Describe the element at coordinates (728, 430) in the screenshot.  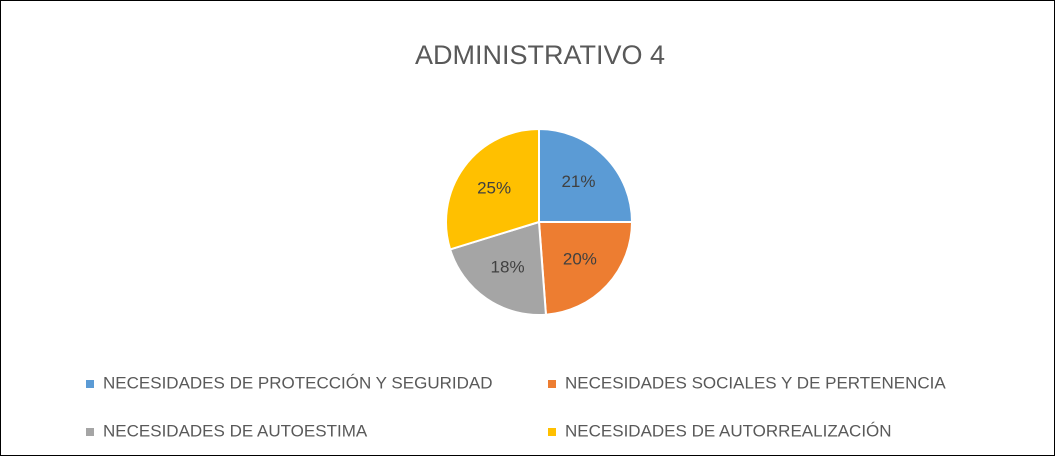
I see `legend-label: NECESIDADES DE AUTORREALIZACIÓN` at that location.